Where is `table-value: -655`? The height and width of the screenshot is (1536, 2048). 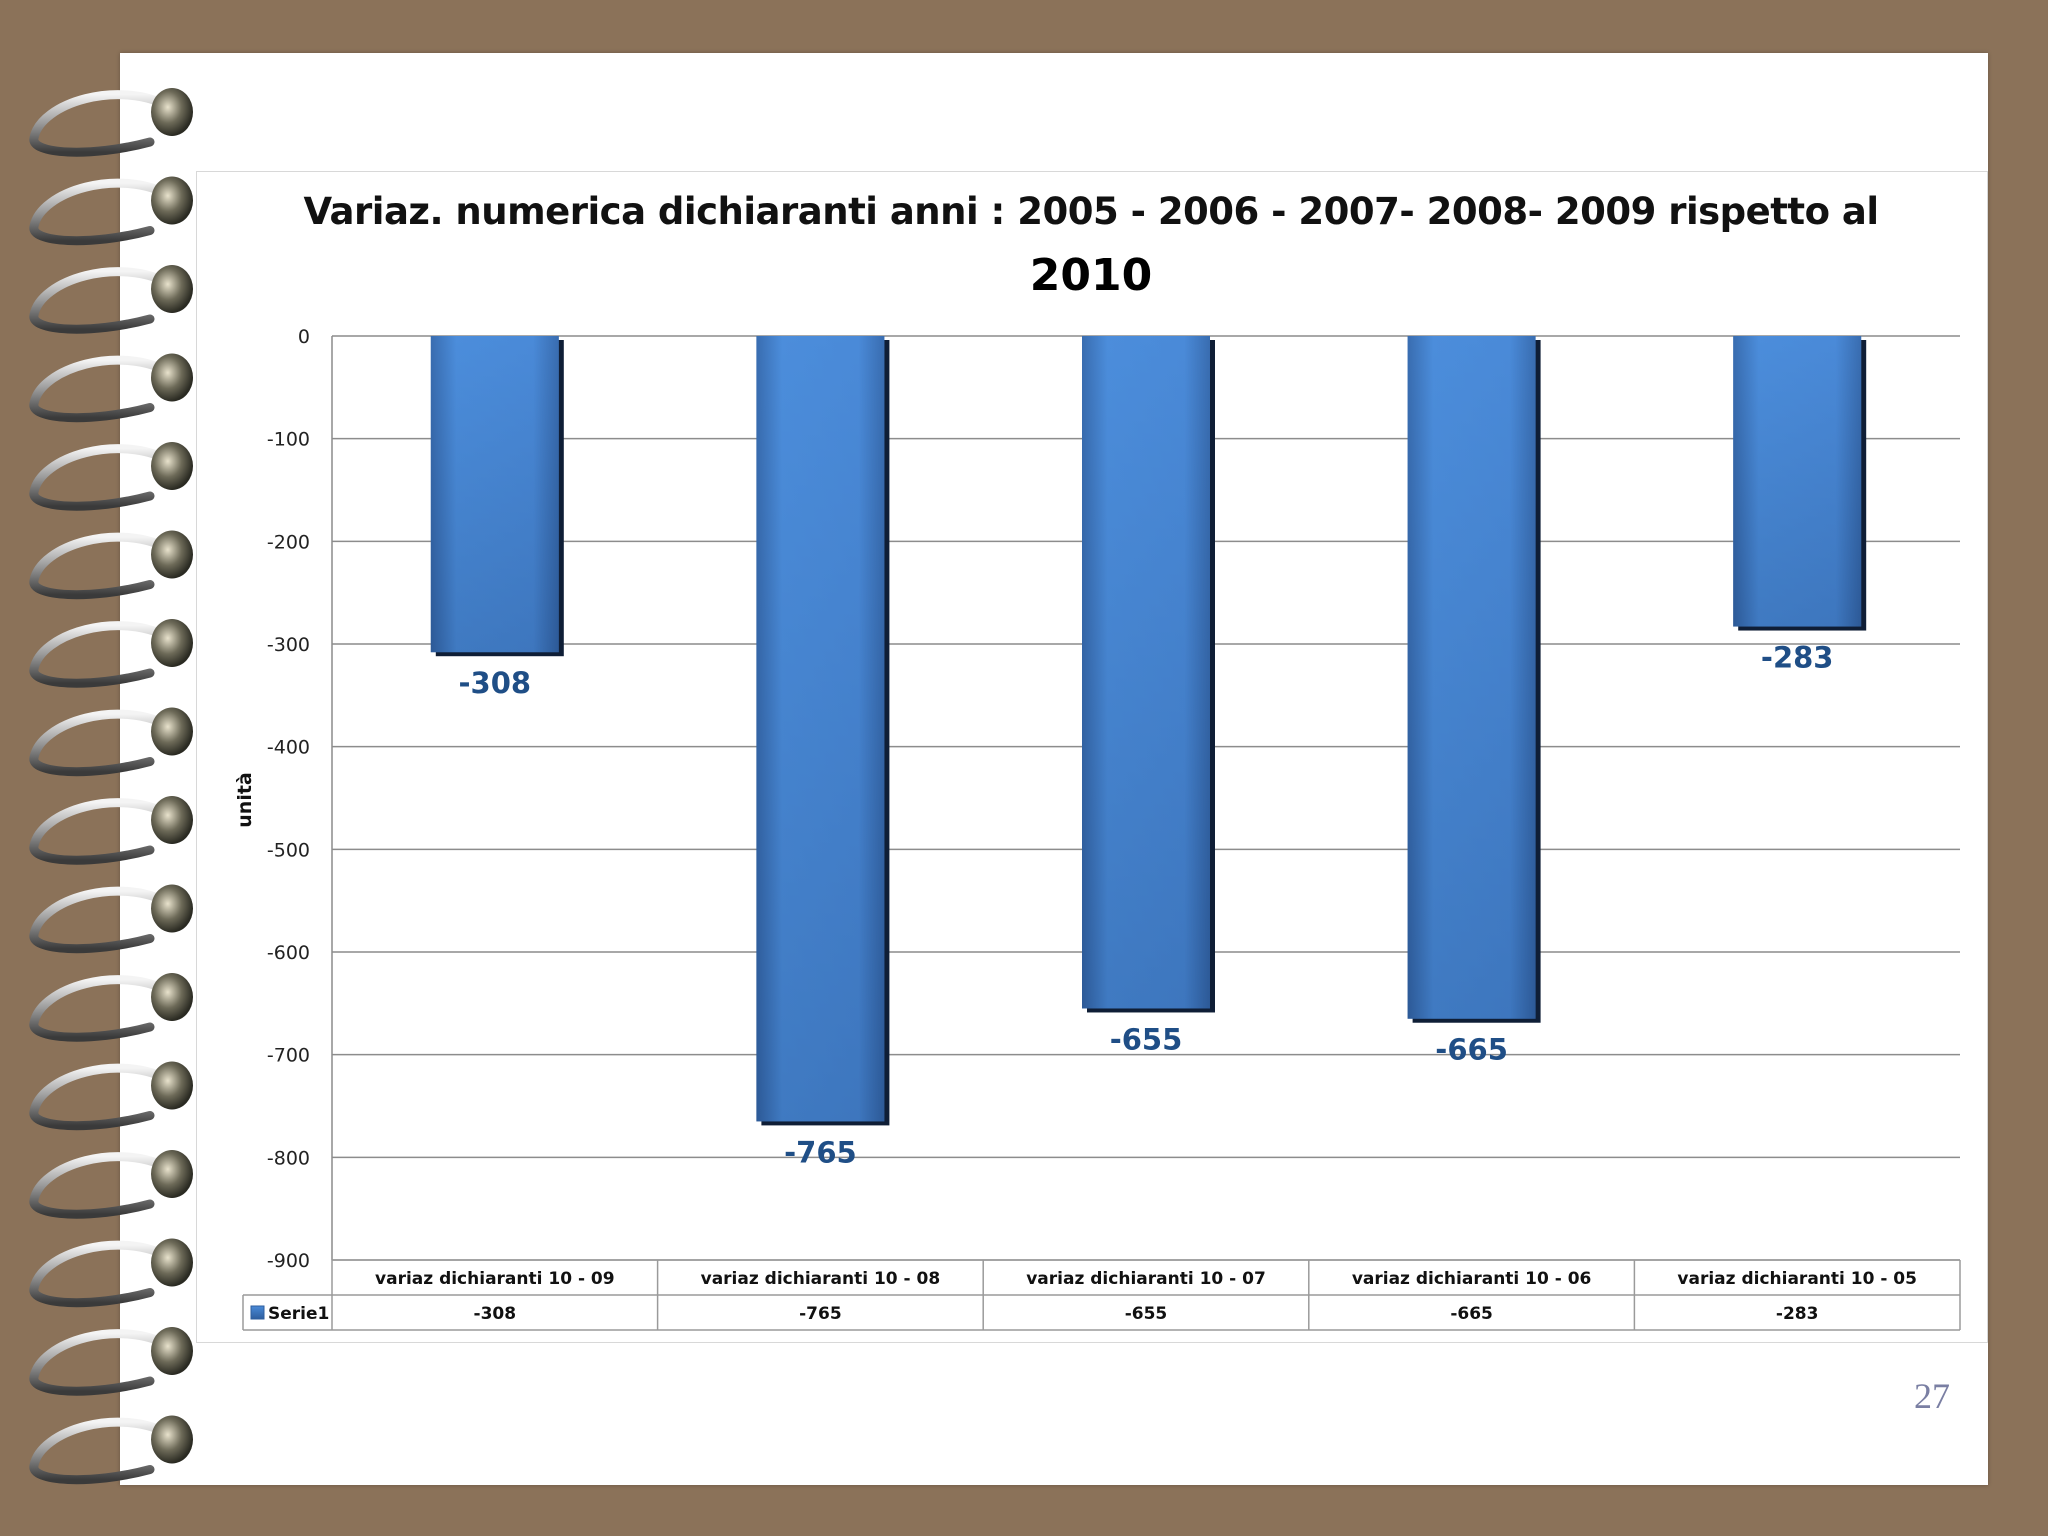
table-value: -655 is located at coordinates (1146, 1314).